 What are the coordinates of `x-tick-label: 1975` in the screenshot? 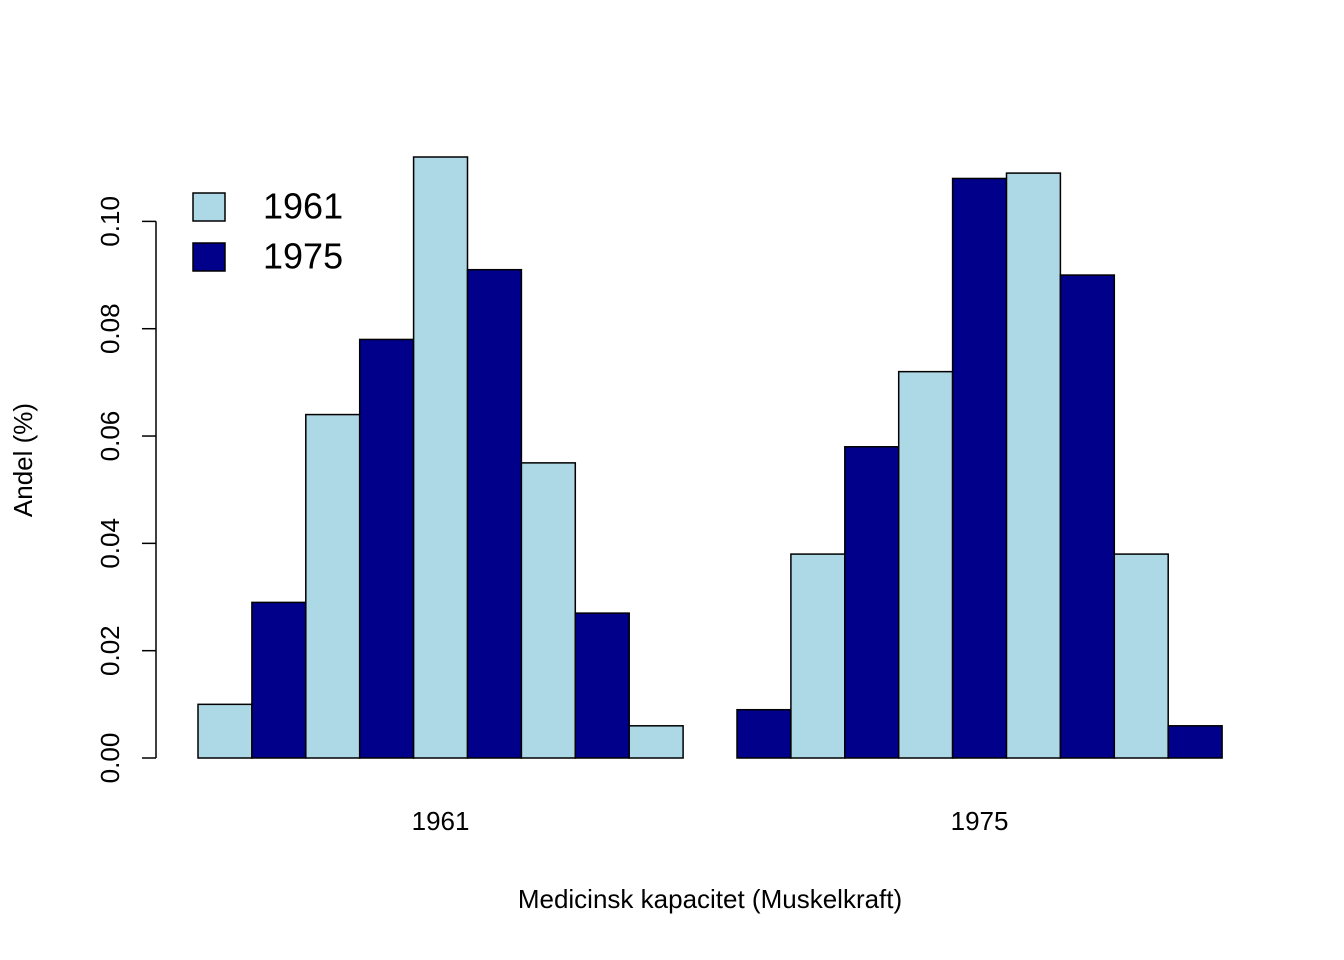 It's located at (980, 821).